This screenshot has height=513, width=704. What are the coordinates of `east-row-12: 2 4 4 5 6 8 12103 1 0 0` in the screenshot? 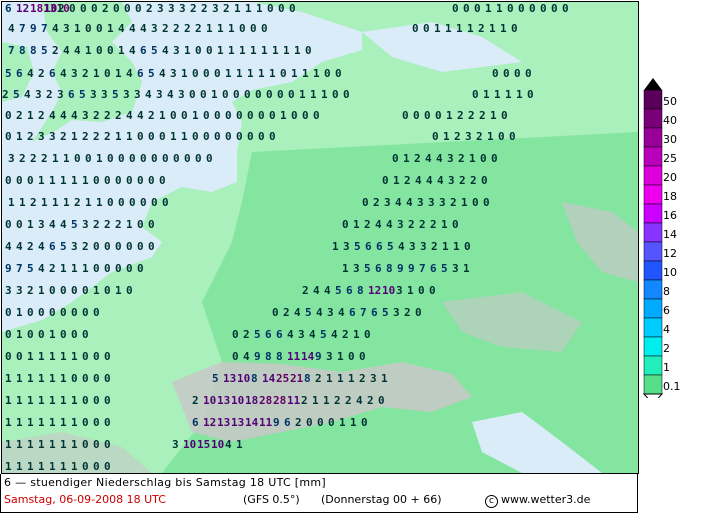 It's located at (369, 290).